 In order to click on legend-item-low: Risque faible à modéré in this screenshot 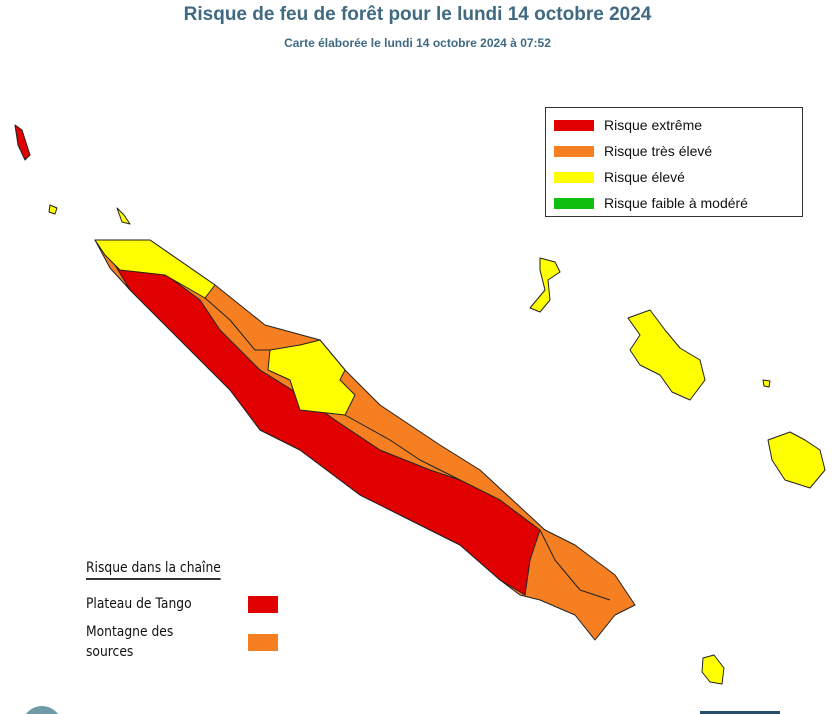, I will do `click(674, 203)`.